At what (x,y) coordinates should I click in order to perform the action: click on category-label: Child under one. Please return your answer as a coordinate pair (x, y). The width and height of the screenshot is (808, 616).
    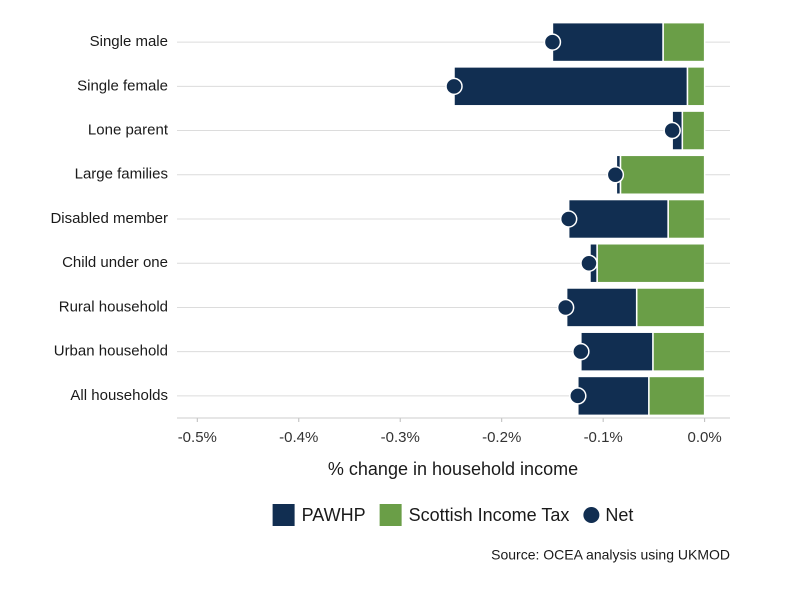
    Looking at the image, I should click on (115, 262).